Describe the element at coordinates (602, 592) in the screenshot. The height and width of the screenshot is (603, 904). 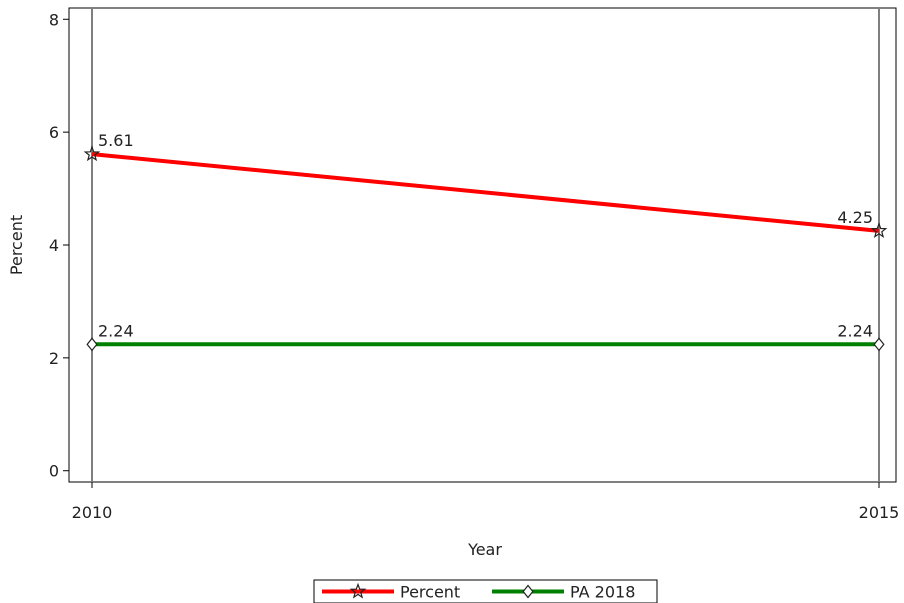
I see `legend-label-pa-2018: PA 2018` at that location.